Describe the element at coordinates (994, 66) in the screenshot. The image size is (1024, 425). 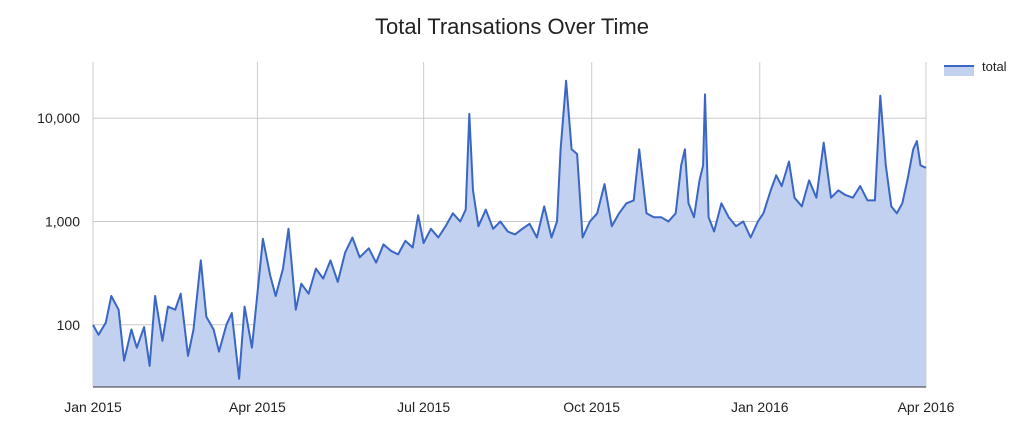
I see `legend-label: total` at that location.